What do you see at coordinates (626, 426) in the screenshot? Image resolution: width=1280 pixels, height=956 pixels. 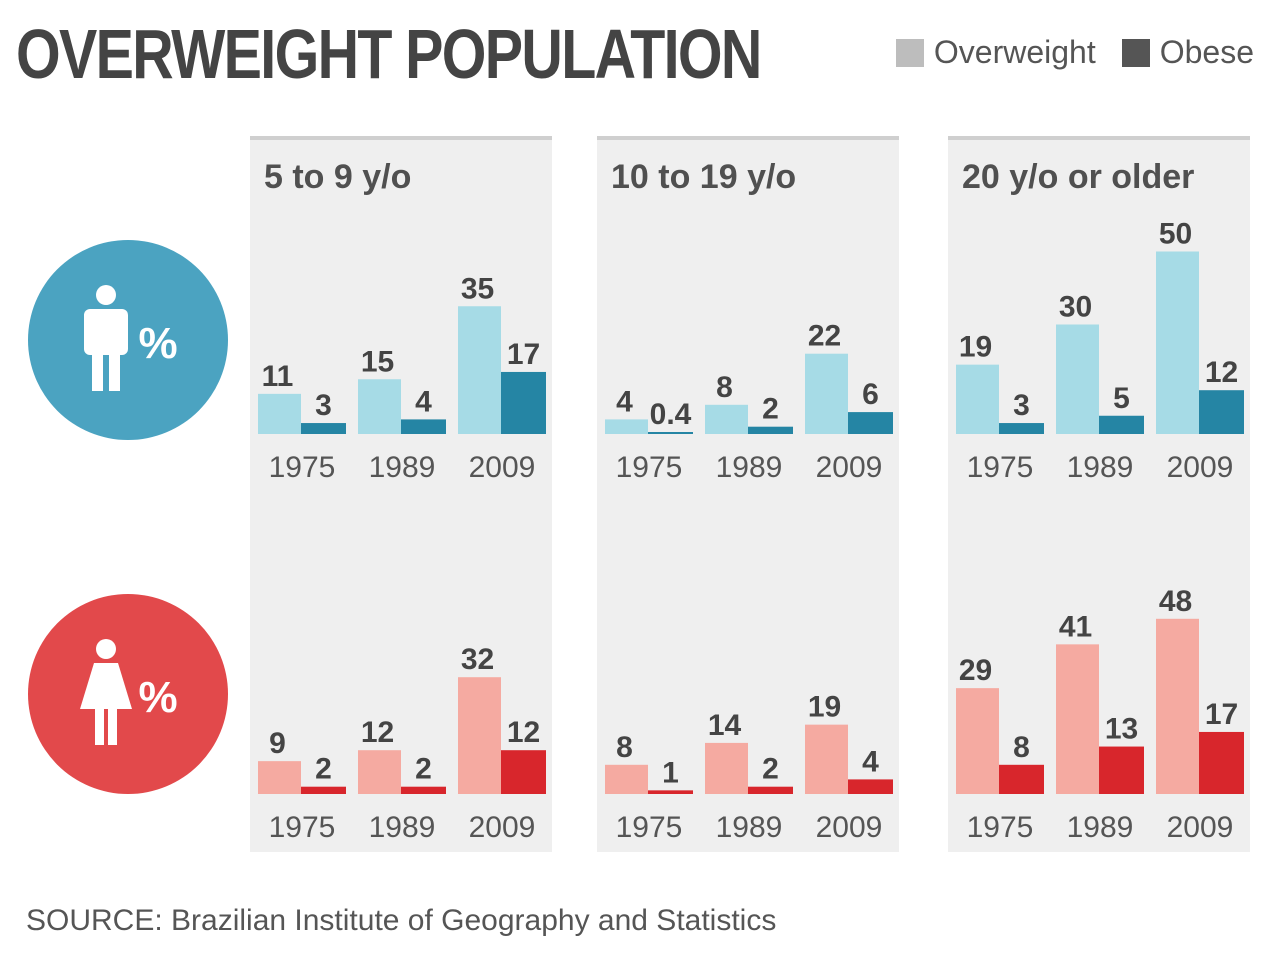 I see `bar-overweight-male-2-1975` at bounding box center [626, 426].